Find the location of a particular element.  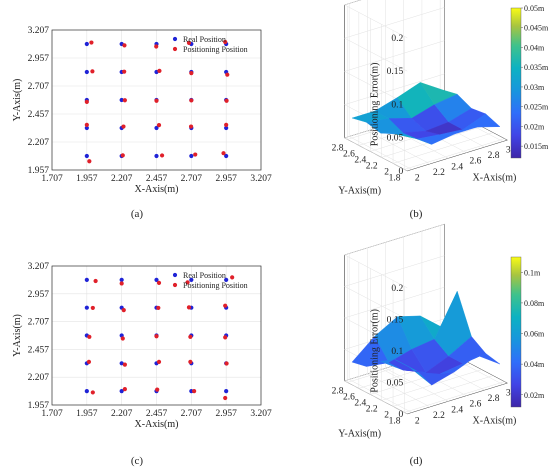

y-tick-label: 2.457 is located at coordinates (39, 115).